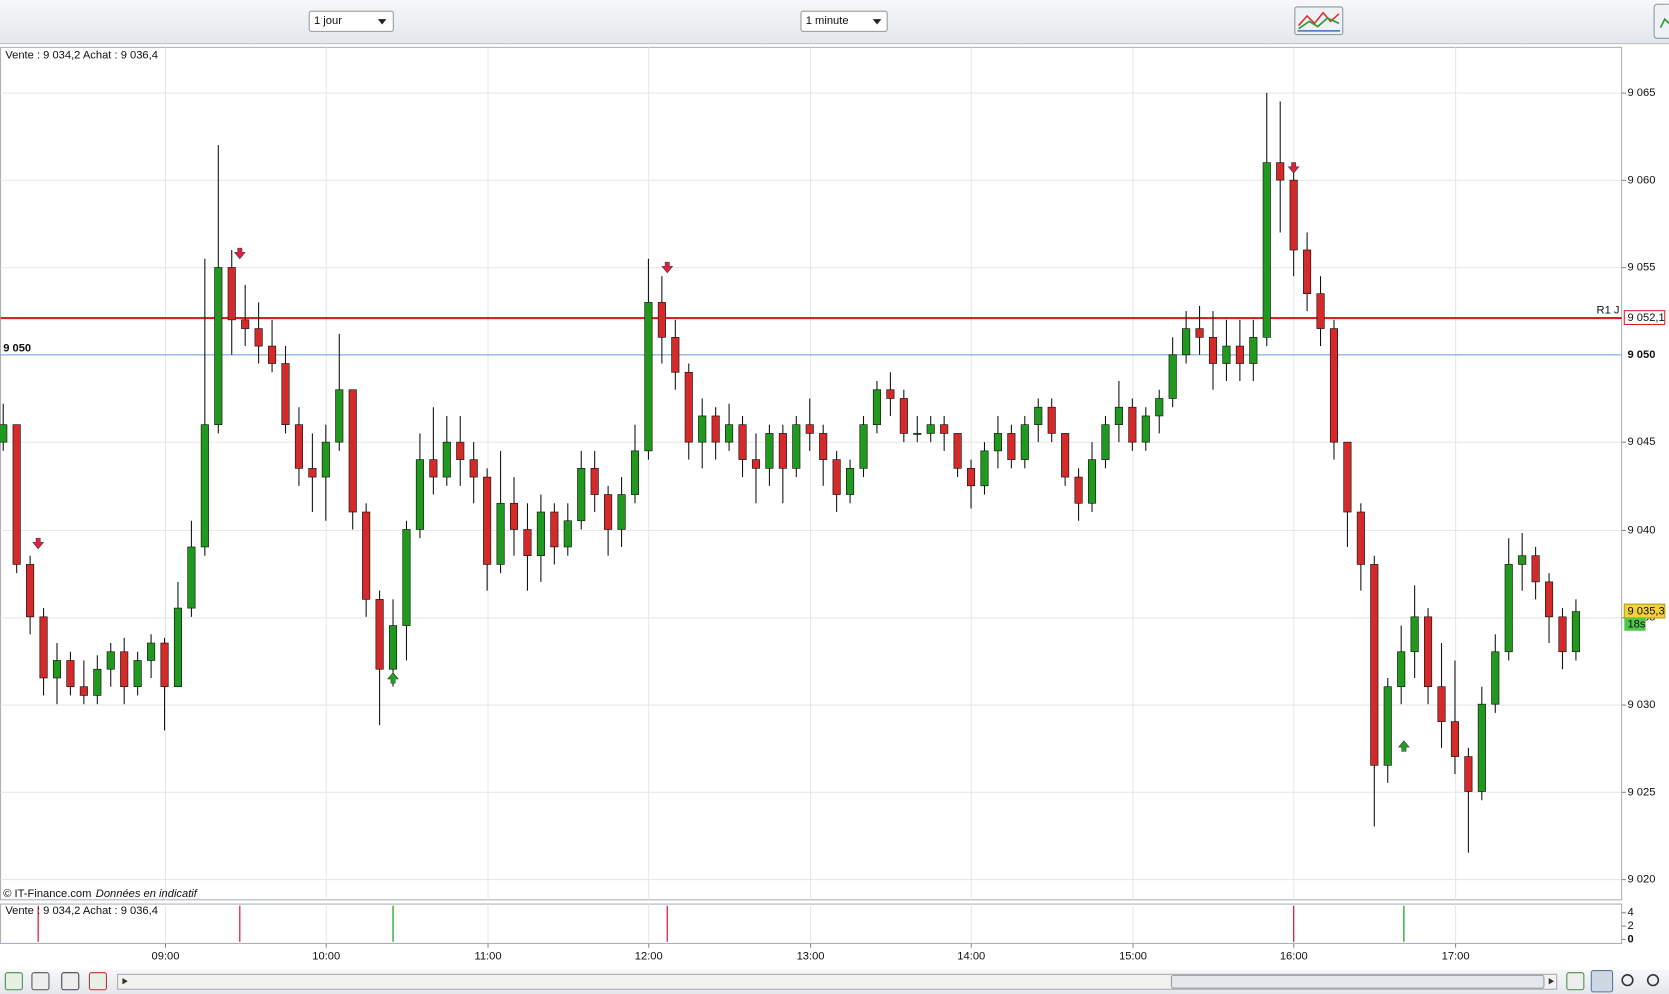 The image size is (1669, 994). I want to click on indicator-button, so click(1319, 21).